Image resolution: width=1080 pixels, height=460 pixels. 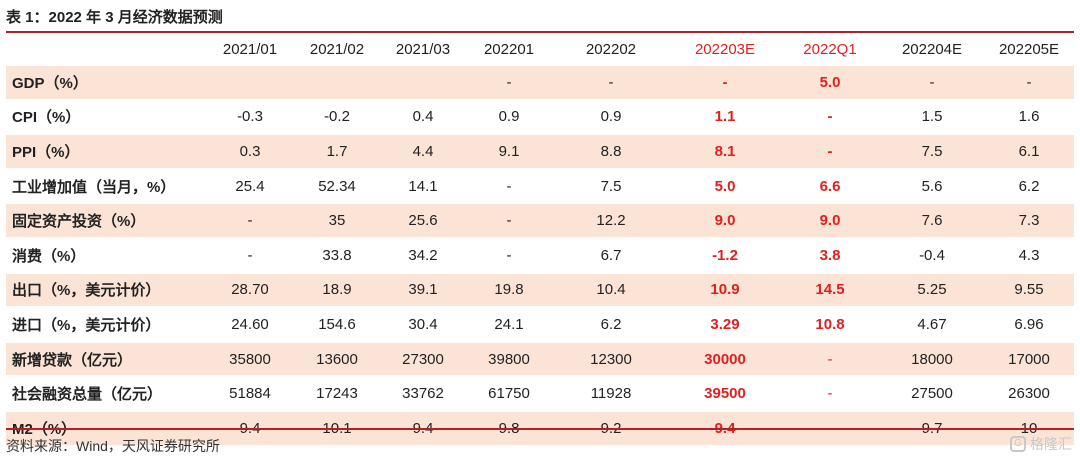 I want to click on row-label: 进口（%，美元计价）, so click(x=106, y=324).